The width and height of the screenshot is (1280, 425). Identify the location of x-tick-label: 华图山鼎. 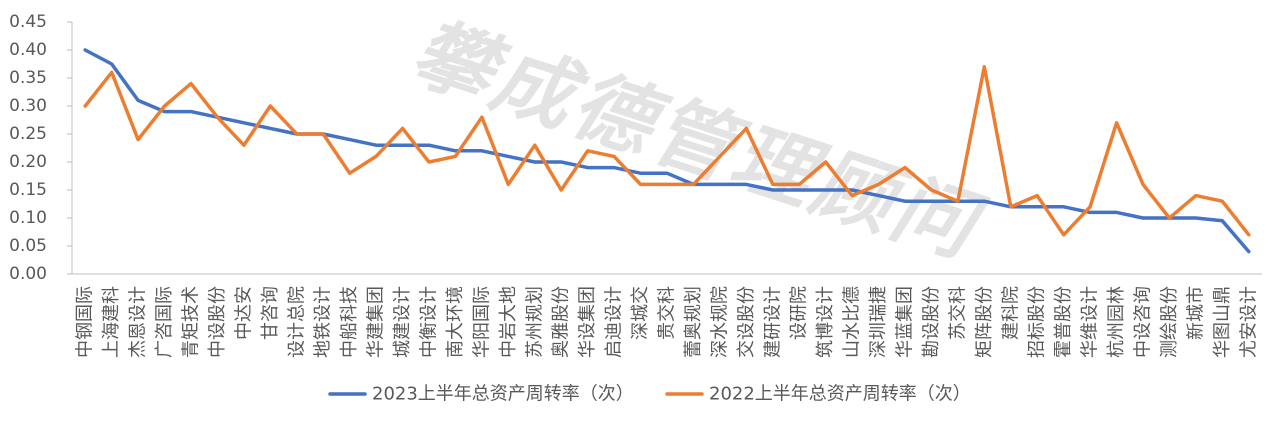
(1222, 322).